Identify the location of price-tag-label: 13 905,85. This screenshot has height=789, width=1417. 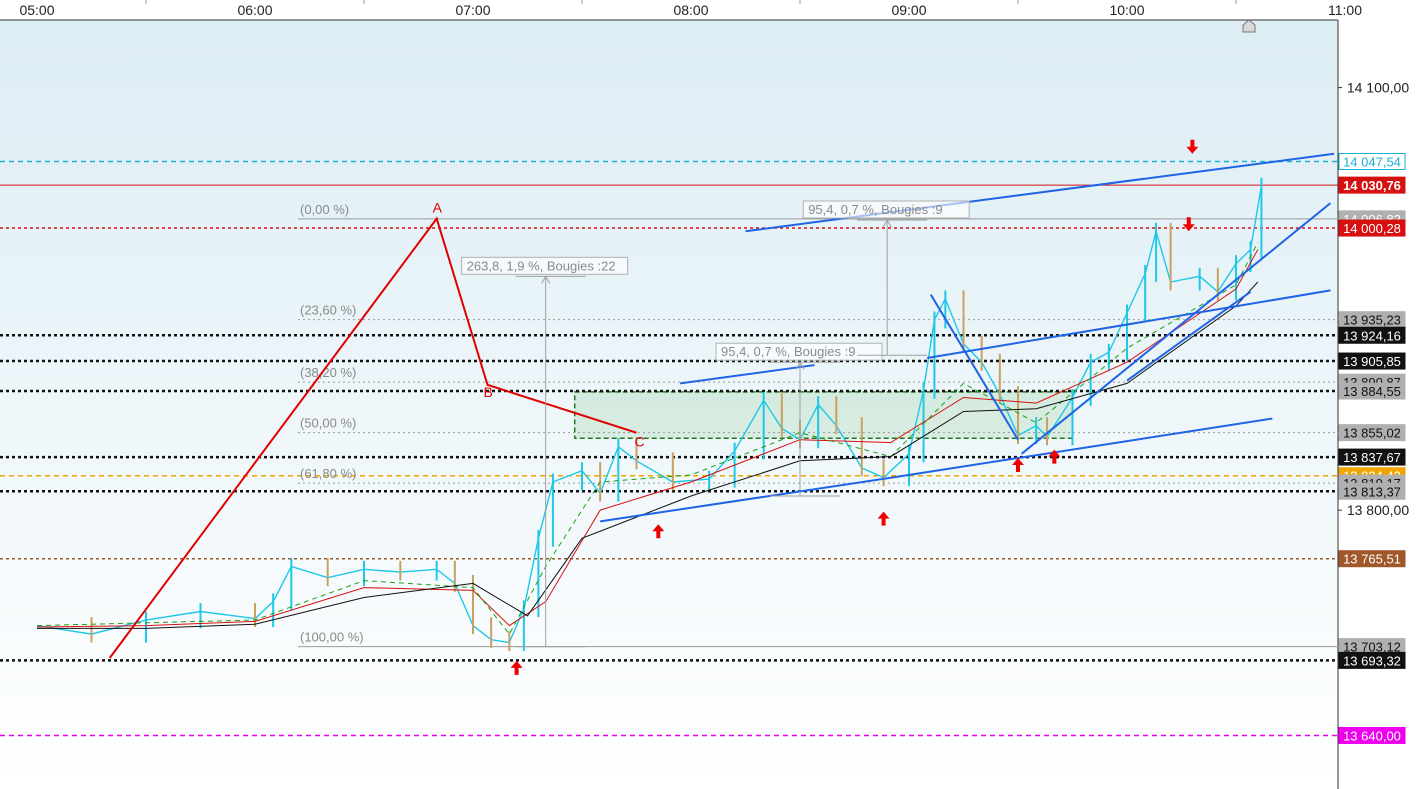
(1372, 361).